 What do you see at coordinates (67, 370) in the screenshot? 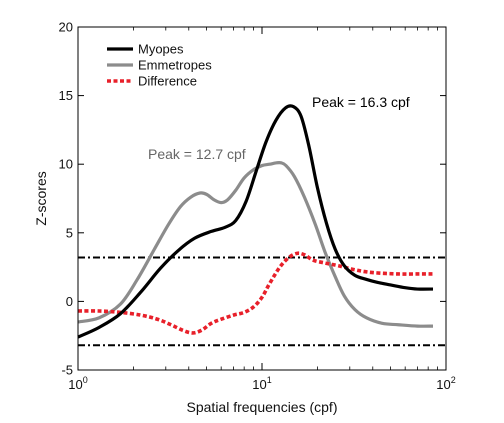
I see `y-tick-label: -5` at bounding box center [67, 370].